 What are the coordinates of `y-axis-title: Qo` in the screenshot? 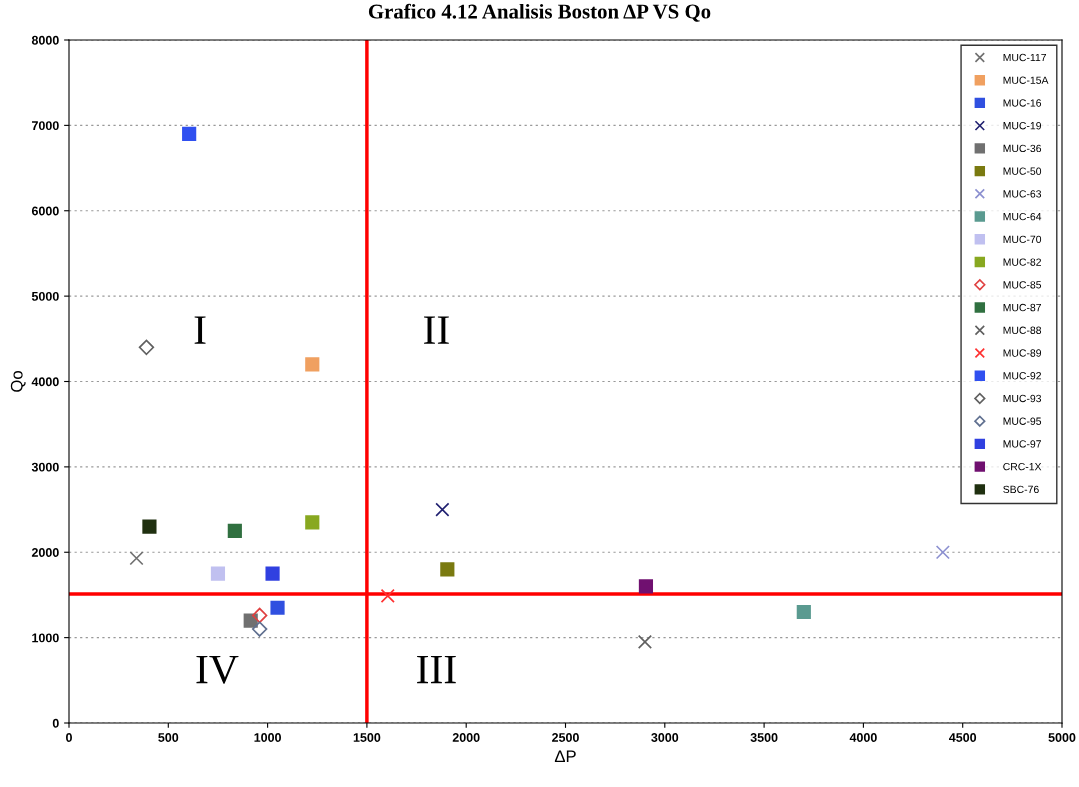 It's located at (18, 381).